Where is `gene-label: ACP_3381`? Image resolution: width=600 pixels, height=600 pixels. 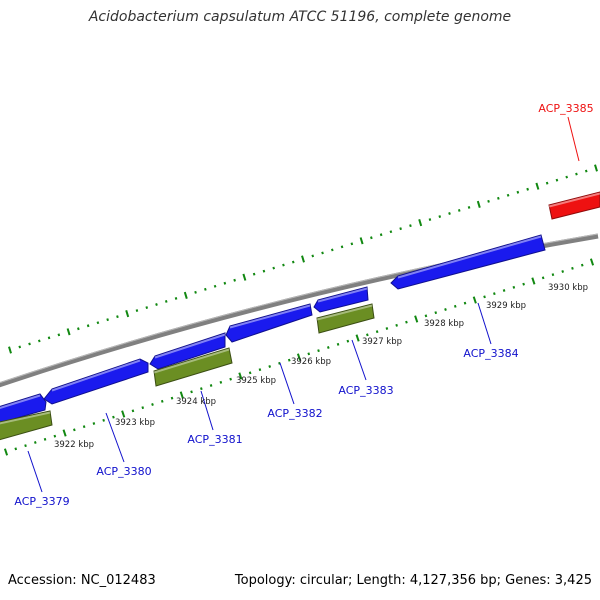
gene-label: ACP_3381 is located at coordinates (214, 439).